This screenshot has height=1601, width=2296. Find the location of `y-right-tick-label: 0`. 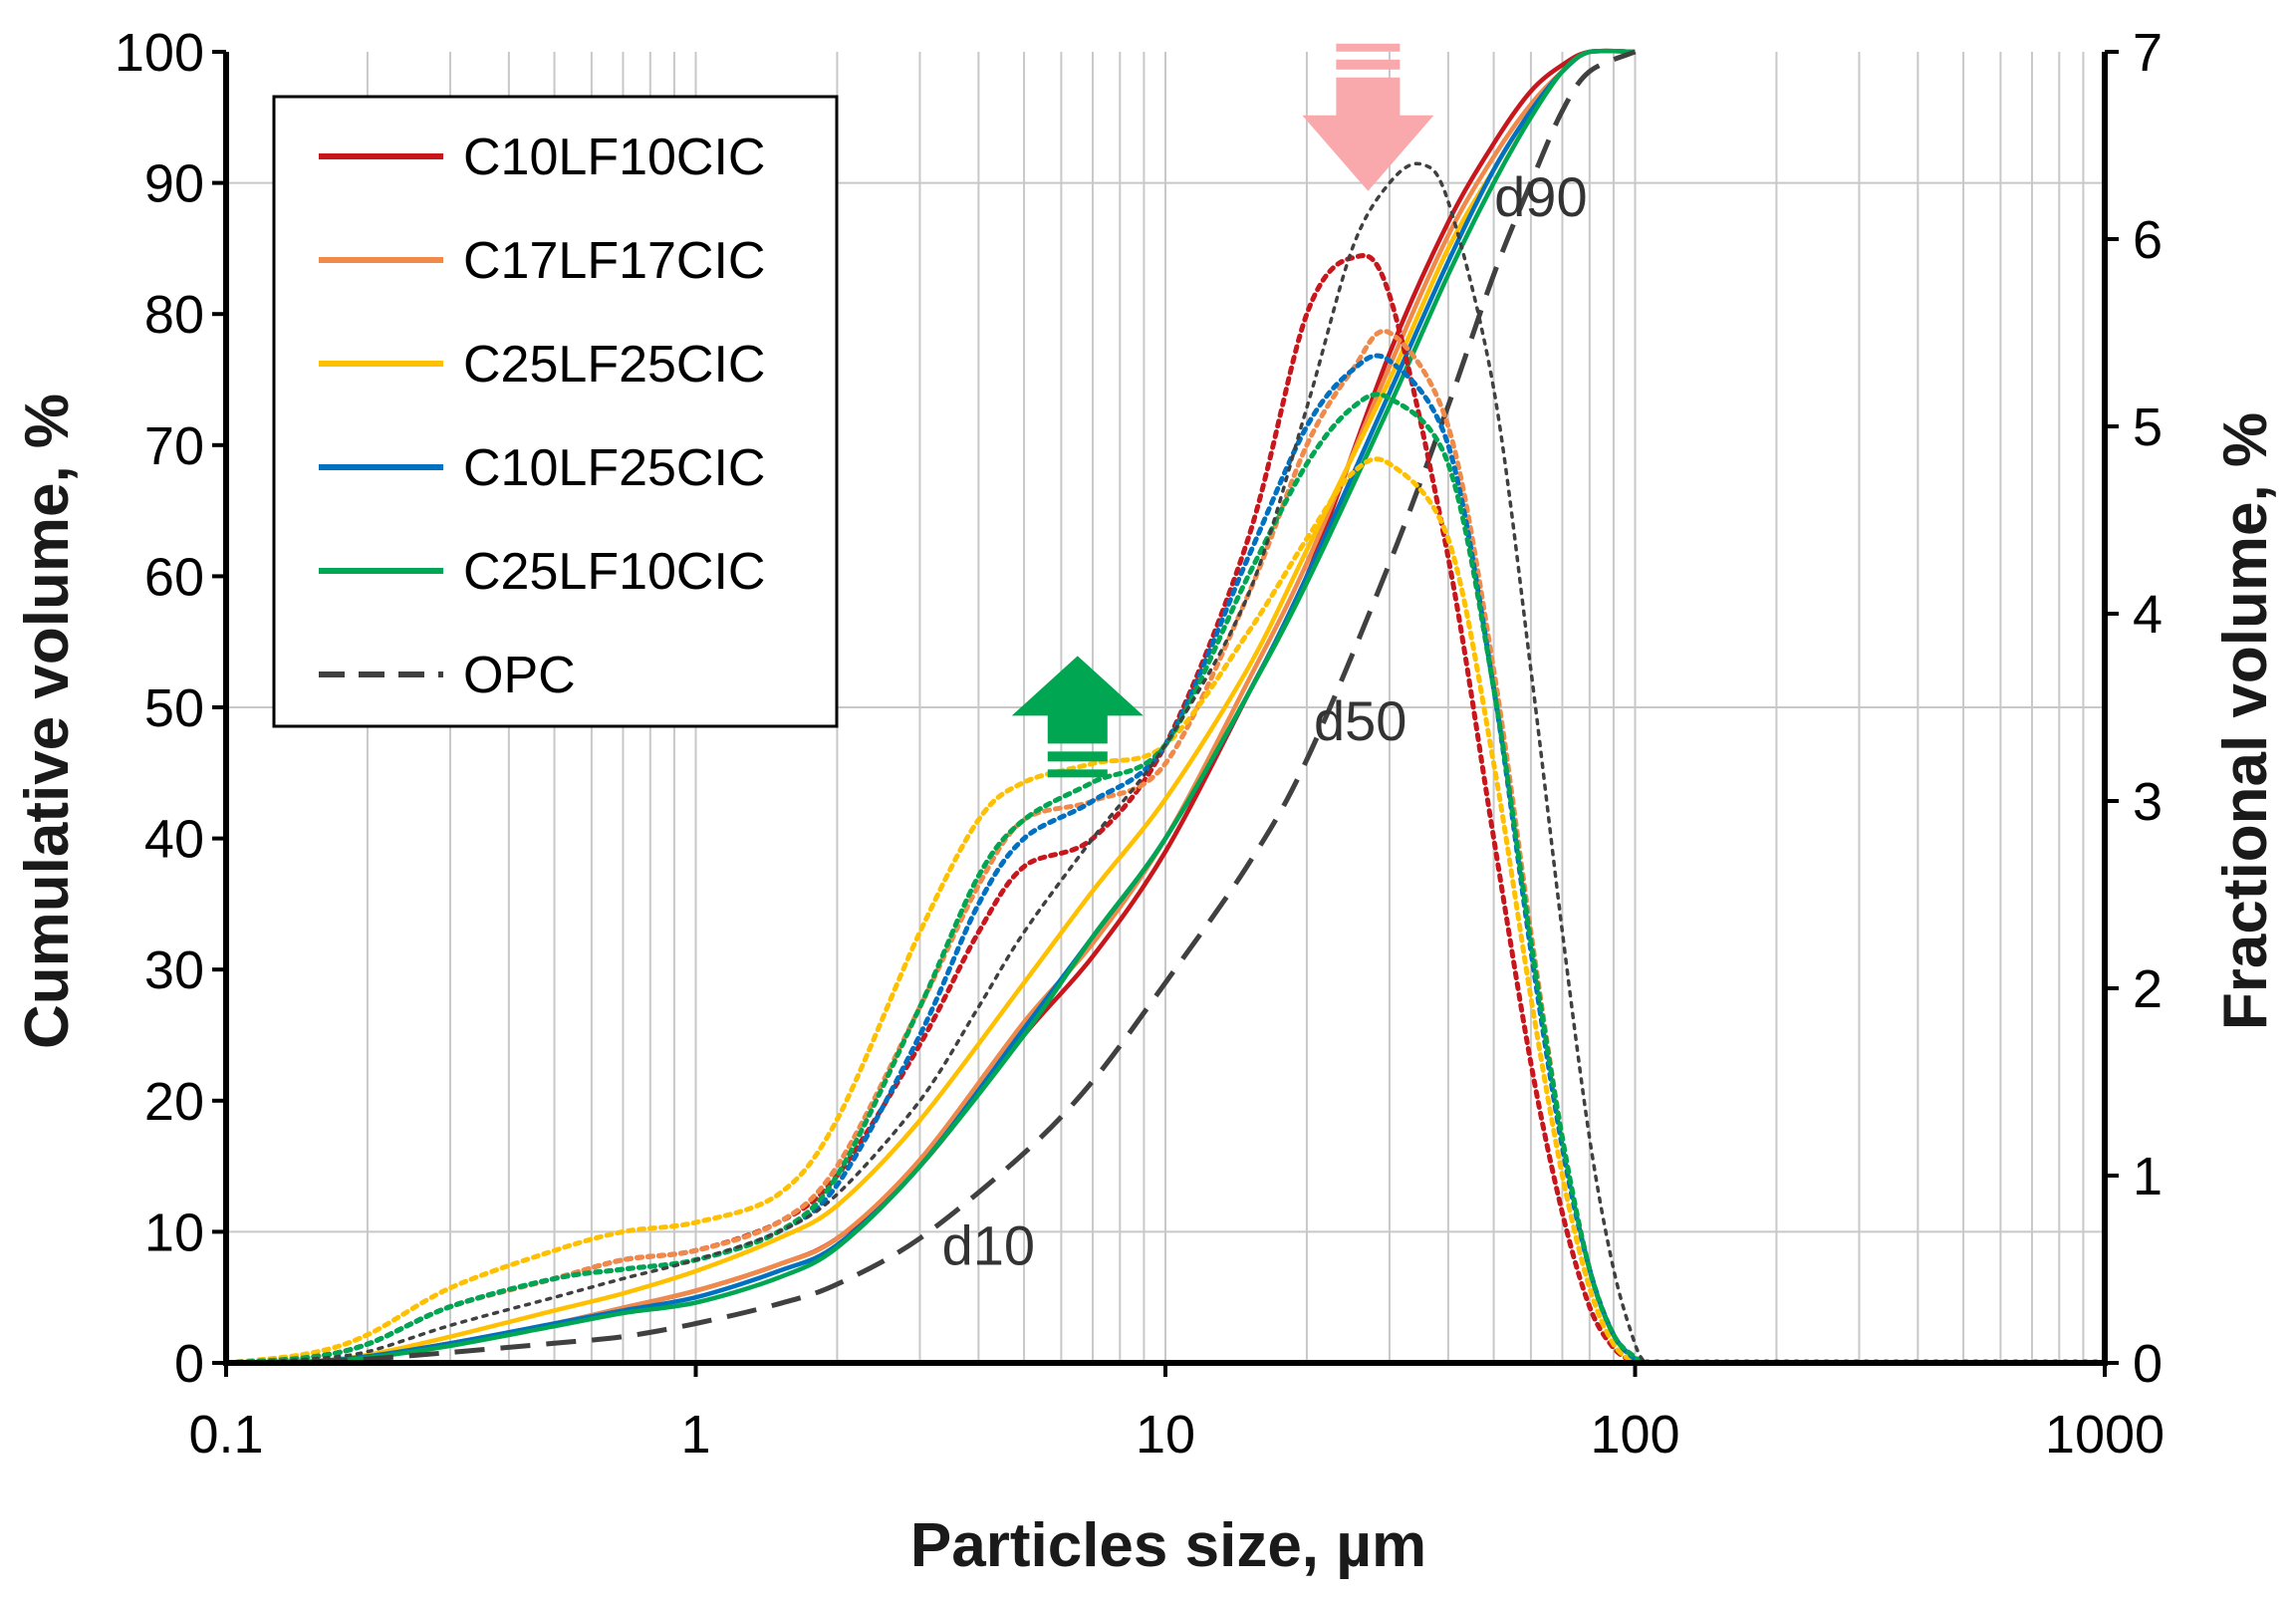

y-right-tick-label: 0 is located at coordinates (2148, 1364).